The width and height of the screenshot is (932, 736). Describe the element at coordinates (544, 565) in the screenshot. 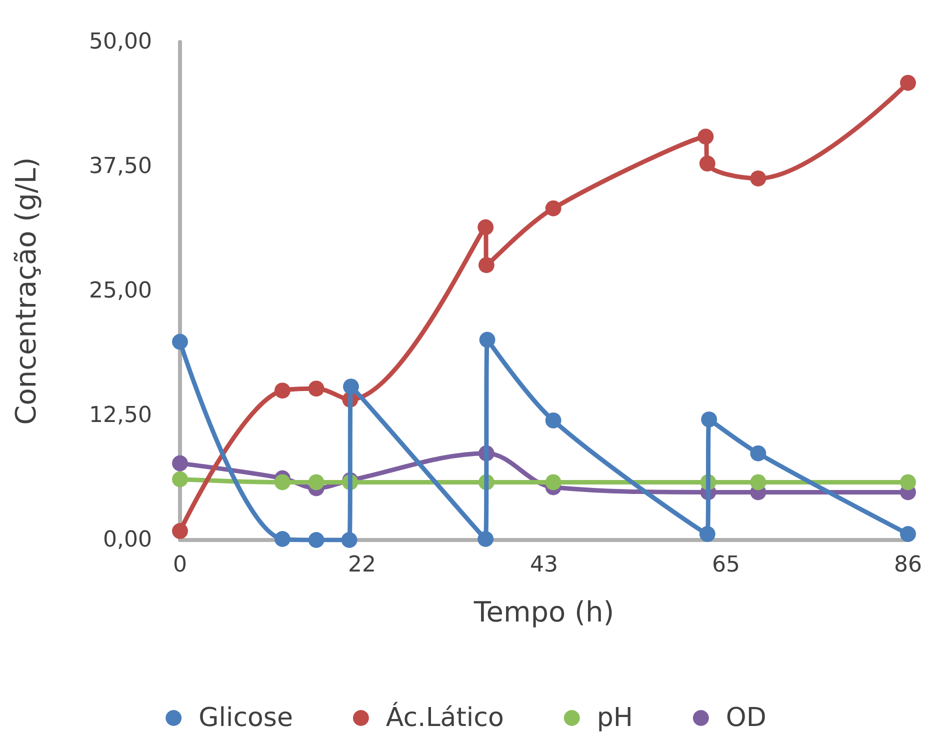

I see `x-tick-label: 43` at that location.